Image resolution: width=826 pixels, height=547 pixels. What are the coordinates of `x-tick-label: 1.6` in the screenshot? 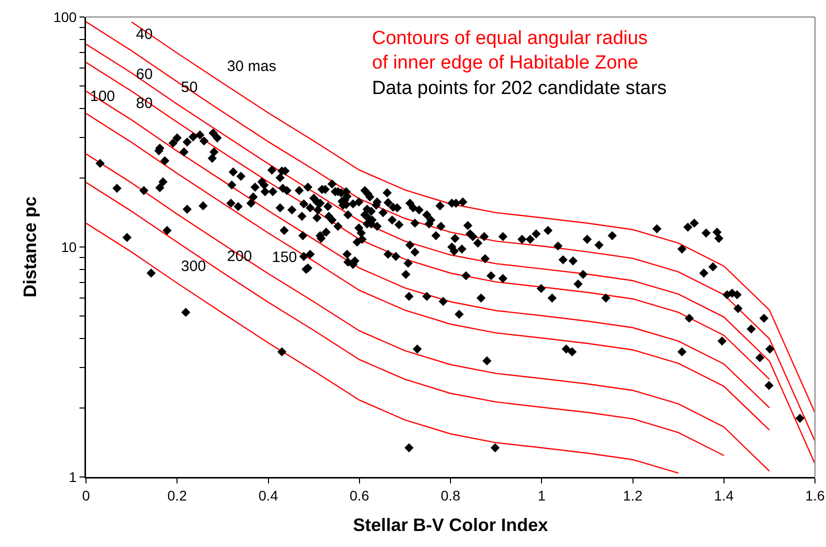 It's located at (815, 495).